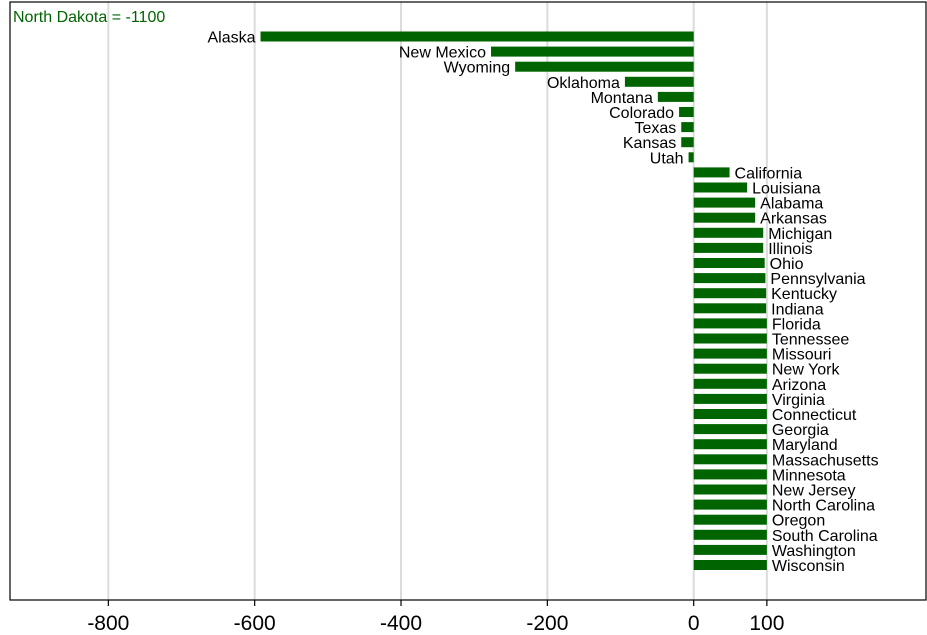 This screenshot has height=635, width=927. Describe the element at coordinates (808, 566) in the screenshot. I see `bar-label: Wisconsin` at that location.